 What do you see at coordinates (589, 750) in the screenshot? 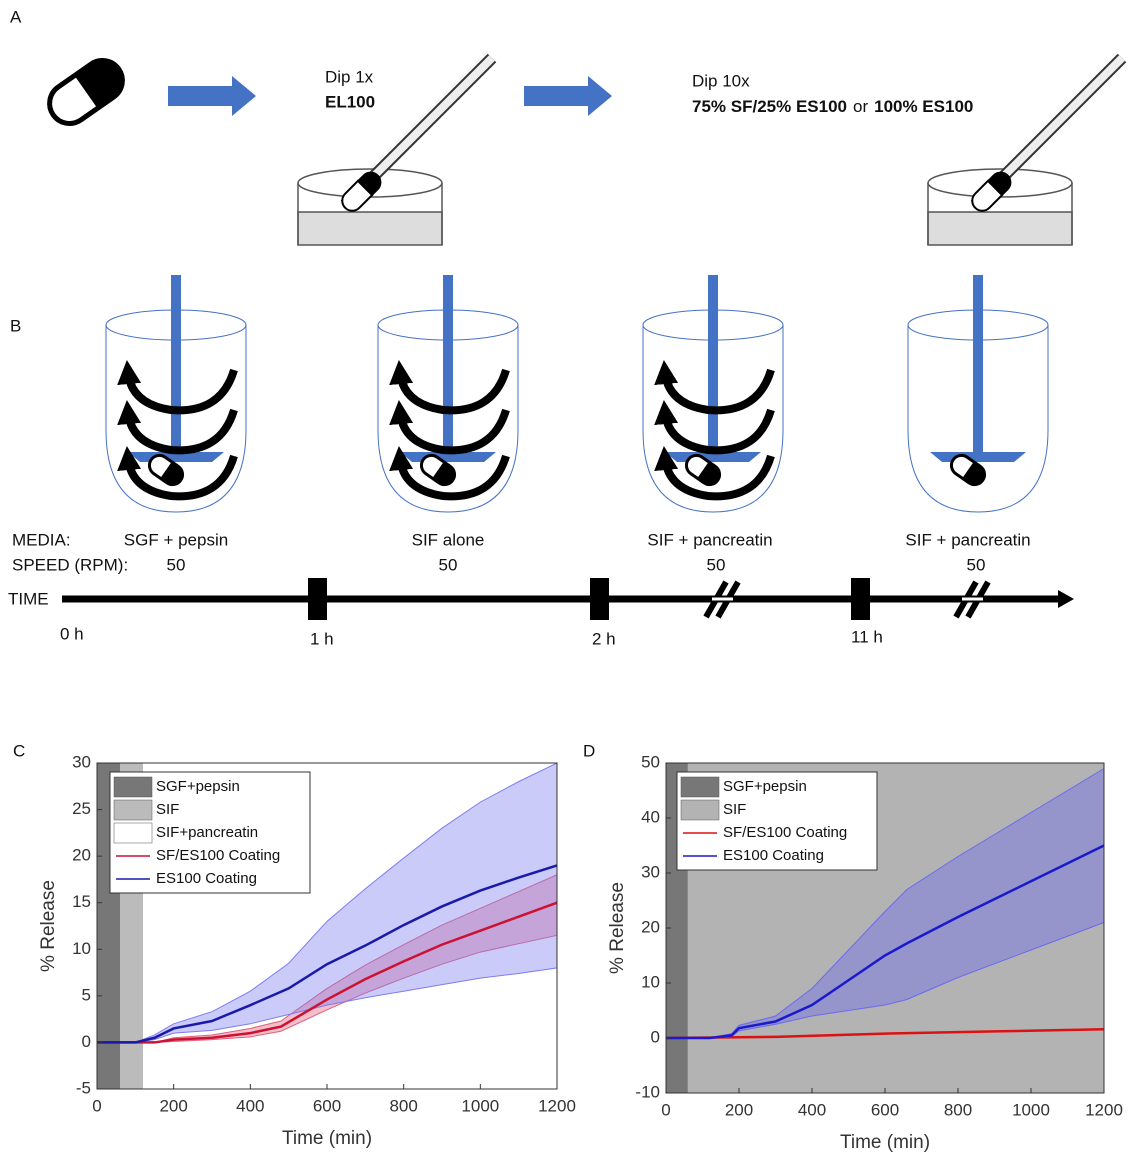
I see `panel-label: D` at bounding box center [589, 750].